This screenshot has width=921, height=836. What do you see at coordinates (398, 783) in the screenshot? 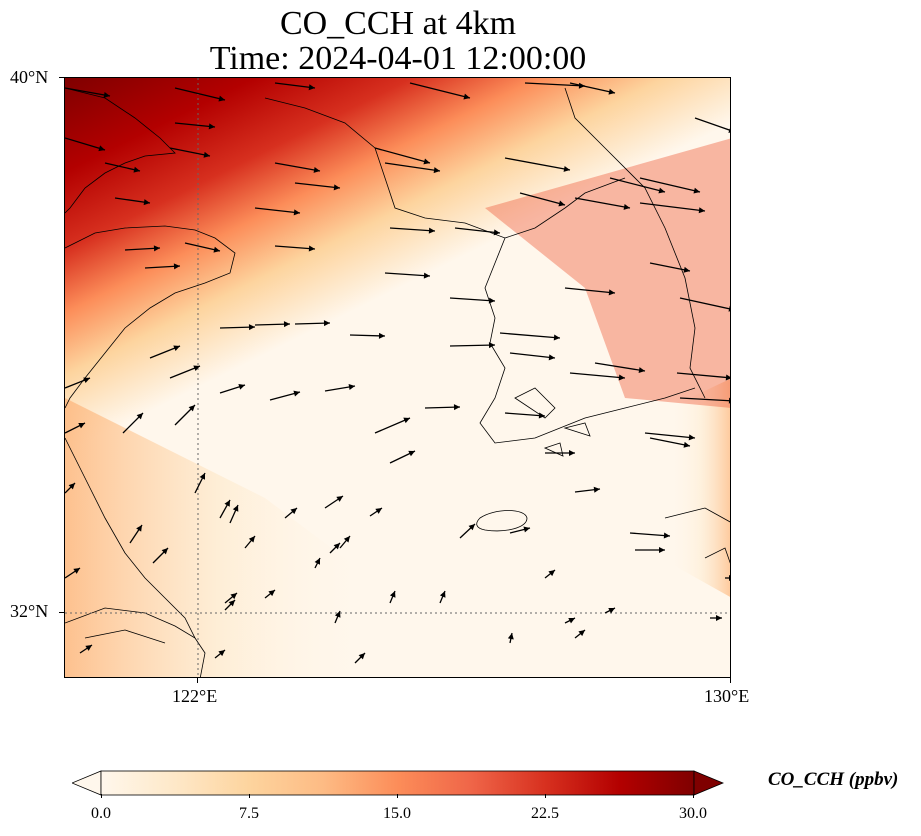
I see `colorbar` at bounding box center [398, 783].